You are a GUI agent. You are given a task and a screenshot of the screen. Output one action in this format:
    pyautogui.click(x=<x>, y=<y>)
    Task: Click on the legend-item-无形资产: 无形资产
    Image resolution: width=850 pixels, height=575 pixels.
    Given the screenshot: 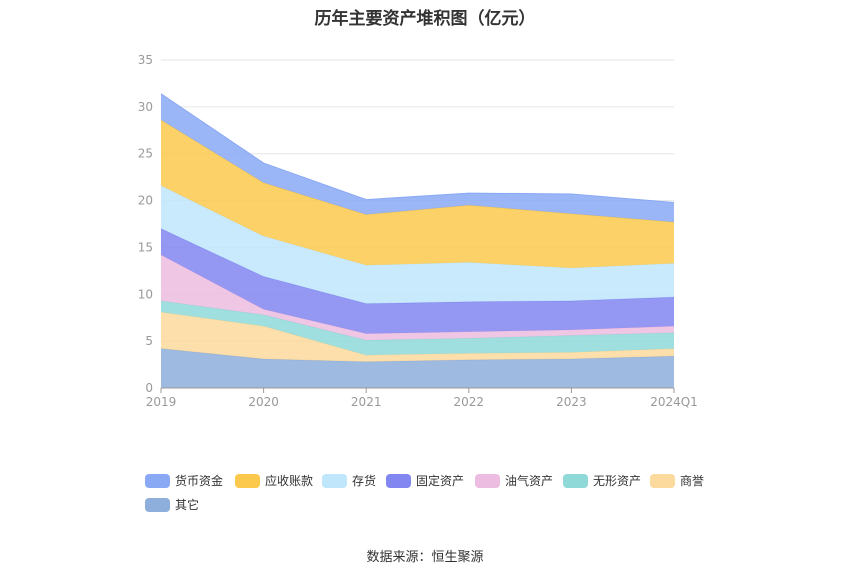 What is the action you would take?
    pyautogui.click(x=602, y=480)
    